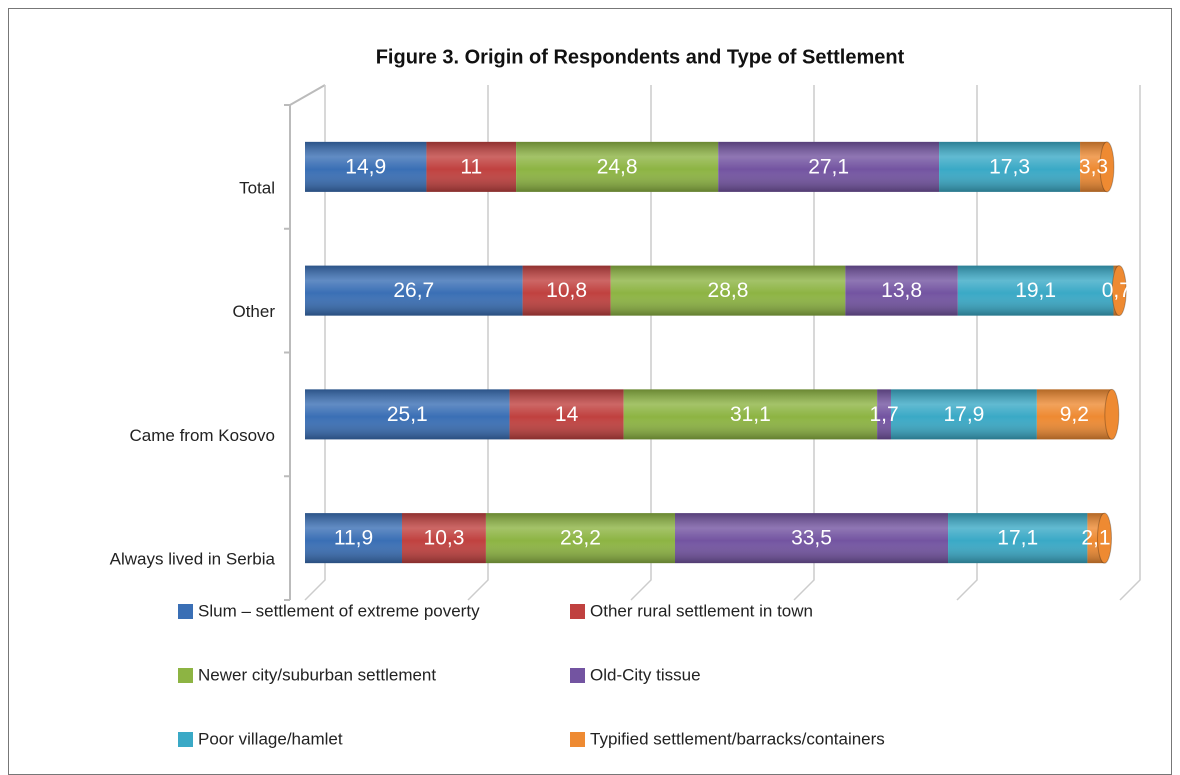 The width and height of the screenshot is (1180, 775). Describe the element at coordinates (963, 414) in the screenshot. I see `data-label: 17,9` at that location.